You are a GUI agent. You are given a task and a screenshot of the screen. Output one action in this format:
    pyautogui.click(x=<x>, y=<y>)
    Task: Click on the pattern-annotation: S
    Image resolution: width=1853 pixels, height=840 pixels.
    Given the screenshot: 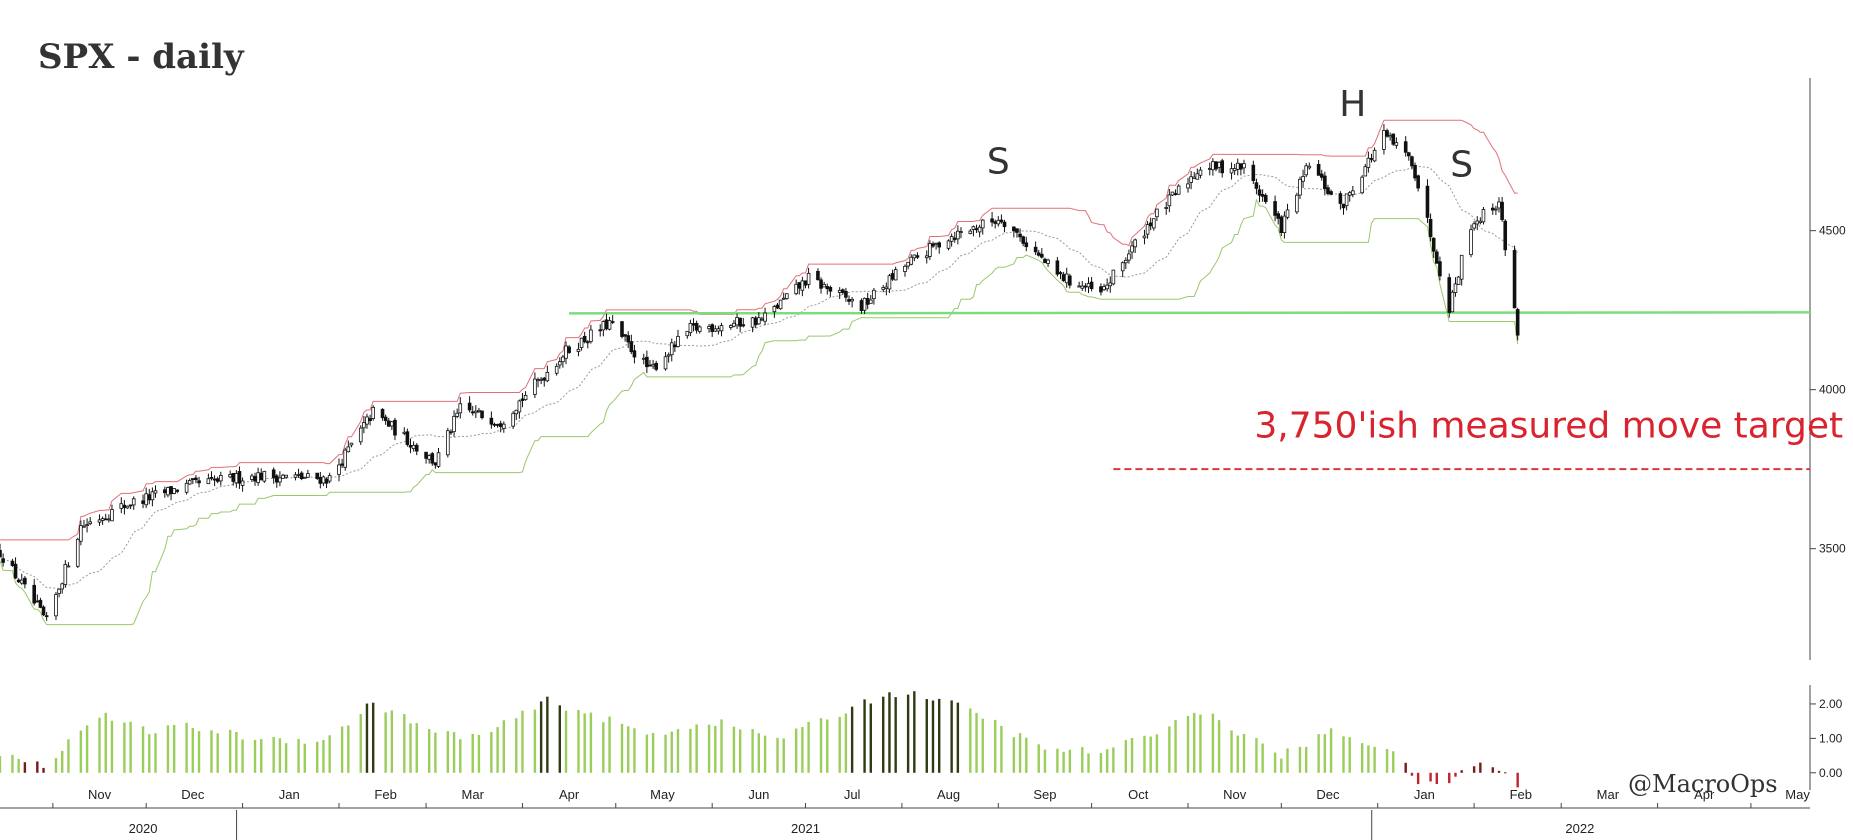 What is the action you would take?
    pyautogui.click(x=998, y=161)
    